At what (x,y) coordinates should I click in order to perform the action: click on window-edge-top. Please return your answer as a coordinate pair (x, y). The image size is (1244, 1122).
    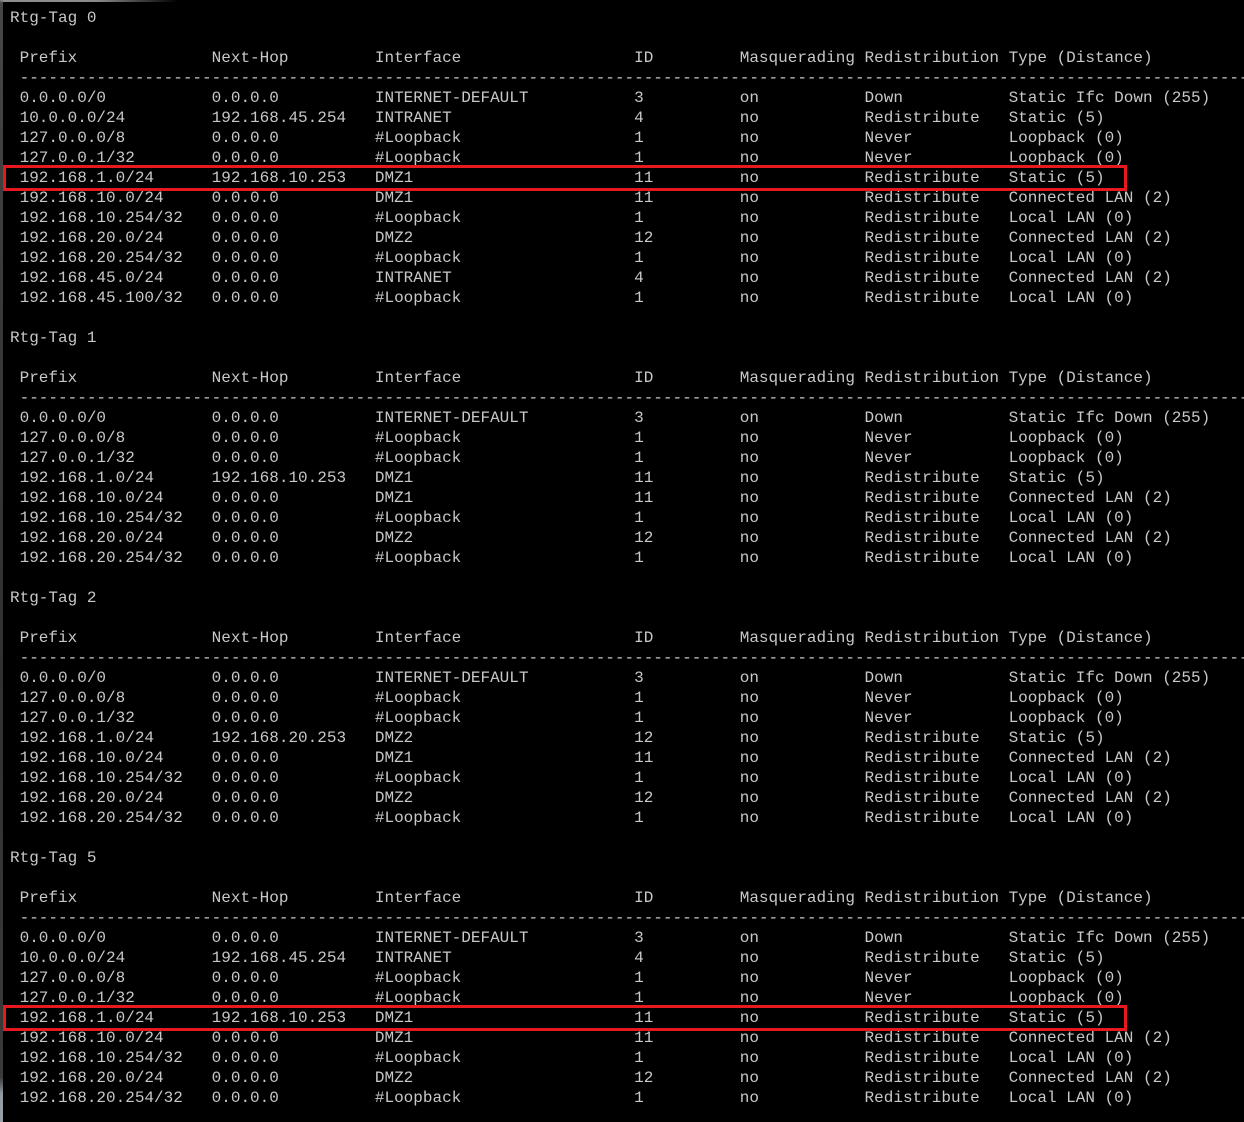
    Looking at the image, I should click on (89, 1).